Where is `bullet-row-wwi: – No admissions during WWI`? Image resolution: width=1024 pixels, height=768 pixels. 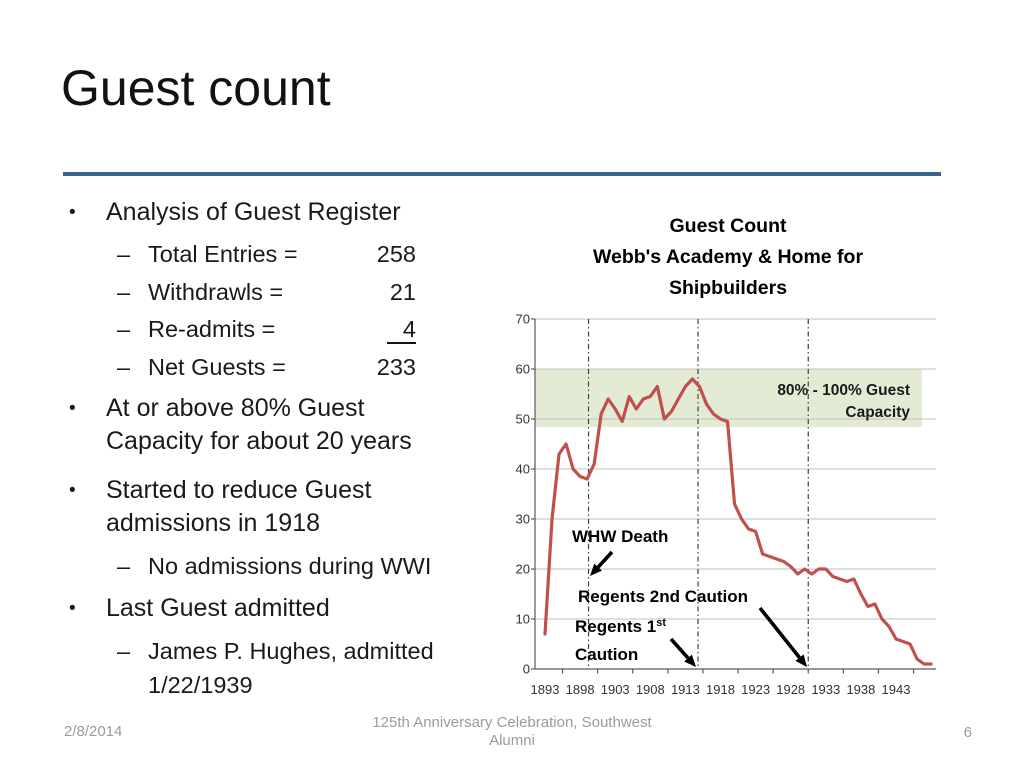
bullet-row-wwi: – No admissions during WWI is located at coordinates (285, 566).